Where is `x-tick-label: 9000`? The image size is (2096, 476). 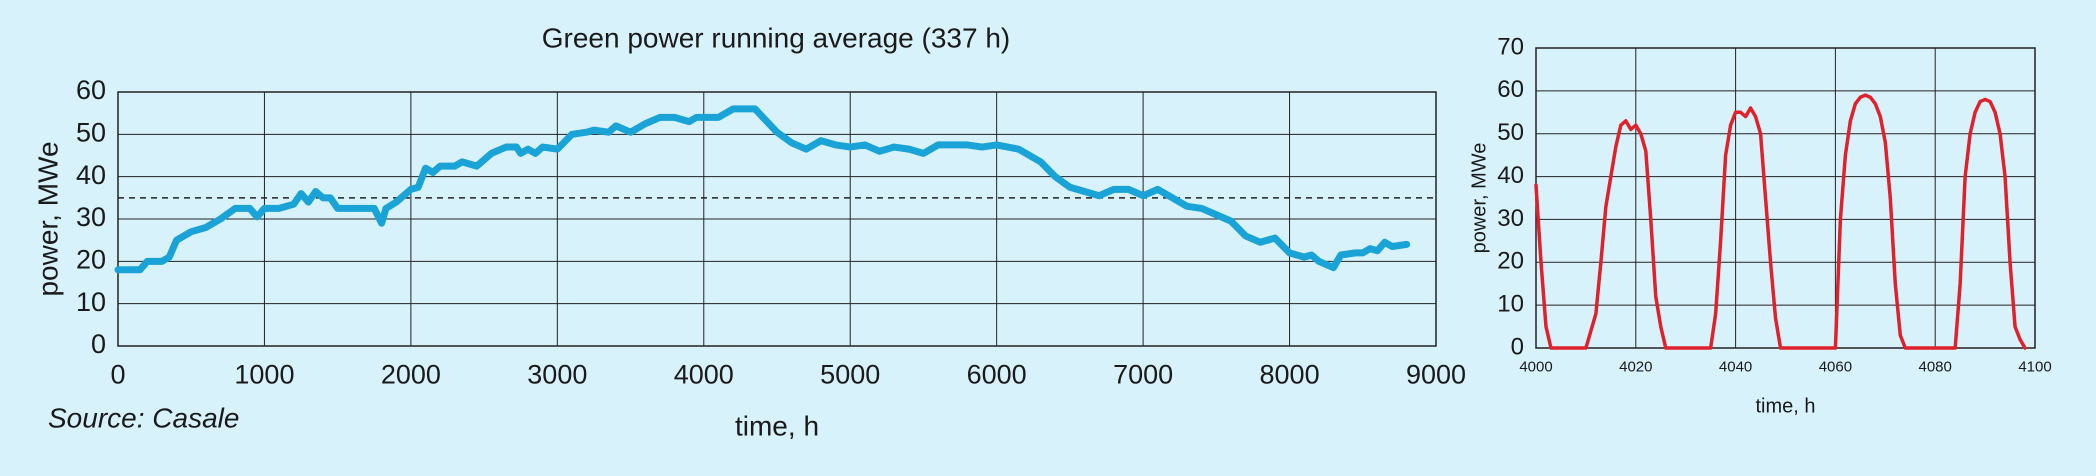
x-tick-label: 9000 is located at coordinates (1436, 374).